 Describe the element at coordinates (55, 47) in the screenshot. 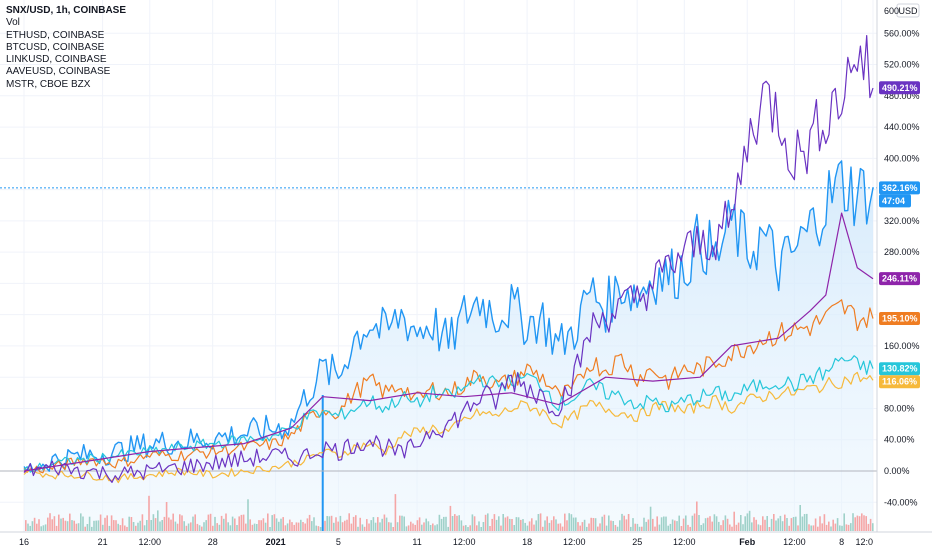

I see `legend-compare-btc: BTCUSD, COINBASE` at that location.